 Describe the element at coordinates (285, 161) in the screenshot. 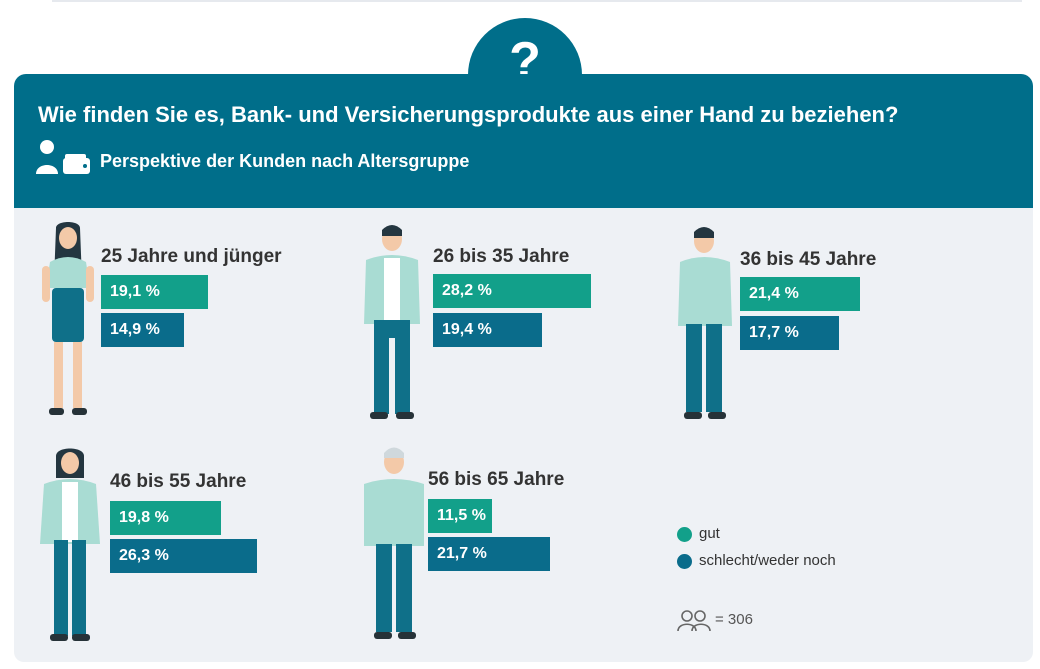

I see `chart-subtitle: Perspektive der Kunden nach Altersgruppe` at that location.